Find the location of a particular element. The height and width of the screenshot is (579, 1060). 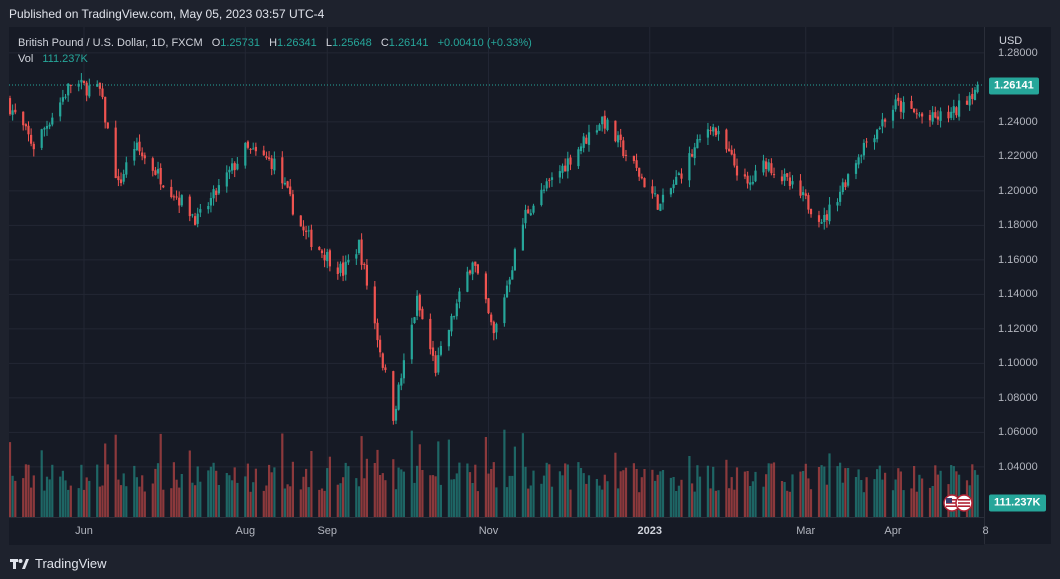

volume-value: 111.237K is located at coordinates (65, 59).